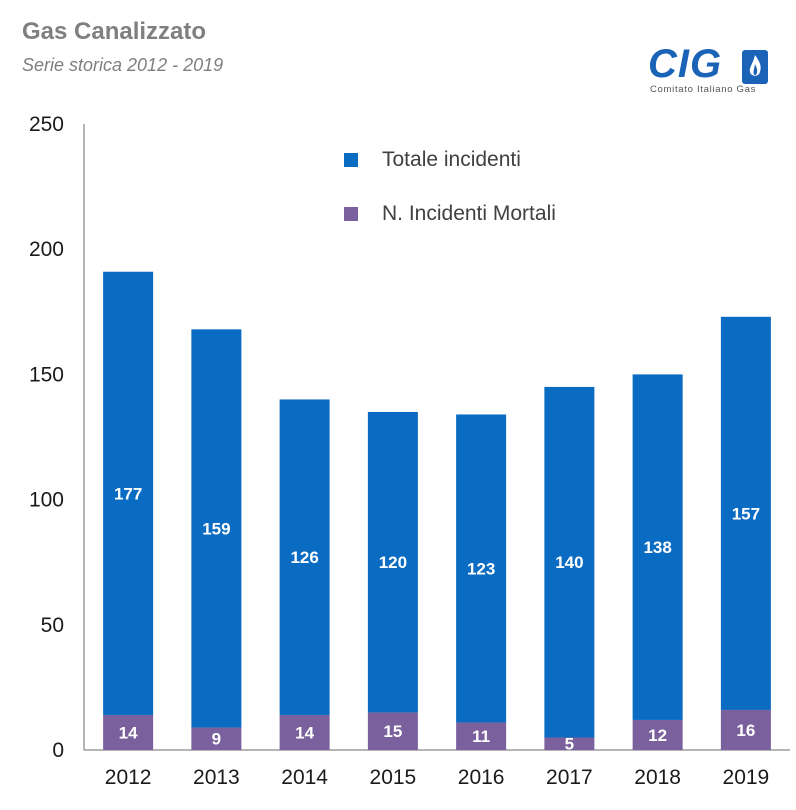  I want to click on x-tick-label: 2016, so click(481, 777).